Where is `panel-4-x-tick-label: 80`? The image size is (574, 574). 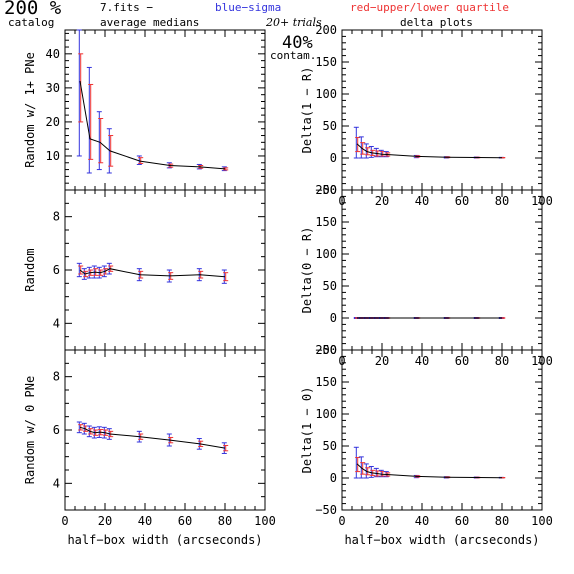 panel-4-x-tick-label: 80 is located at coordinates (502, 361).